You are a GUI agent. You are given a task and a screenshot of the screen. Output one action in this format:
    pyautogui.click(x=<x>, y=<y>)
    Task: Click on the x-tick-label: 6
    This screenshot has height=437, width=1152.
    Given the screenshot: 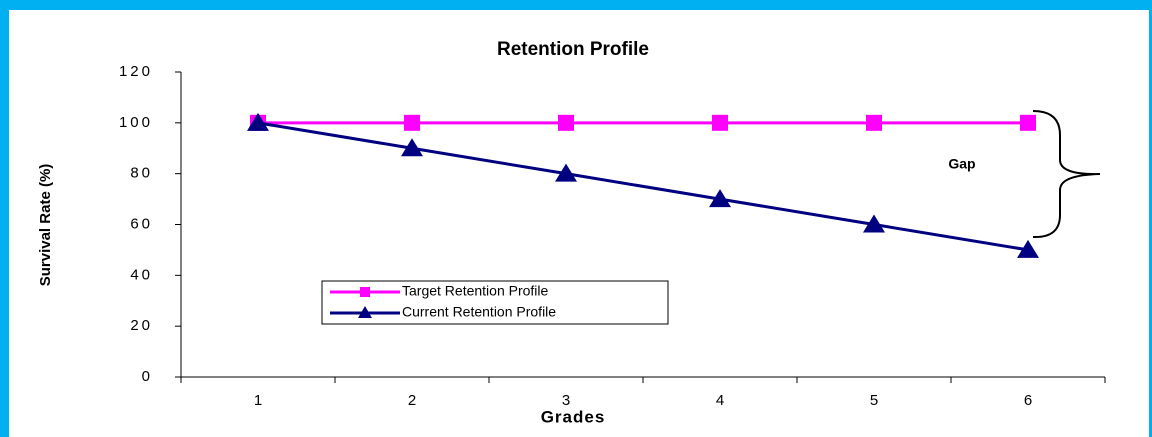 What is the action you would take?
    pyautogui.click(x=1028, y=400)
    